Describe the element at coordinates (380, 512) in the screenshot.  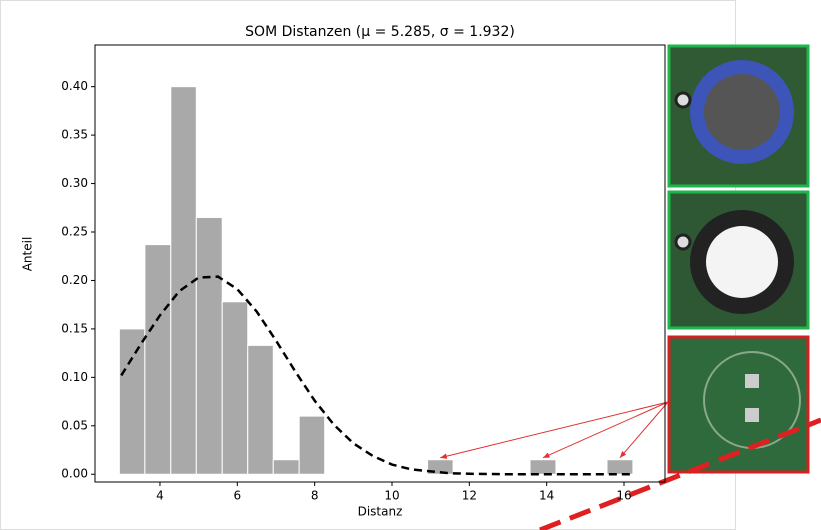
I see `x-axis-label: Distanz` at that location.